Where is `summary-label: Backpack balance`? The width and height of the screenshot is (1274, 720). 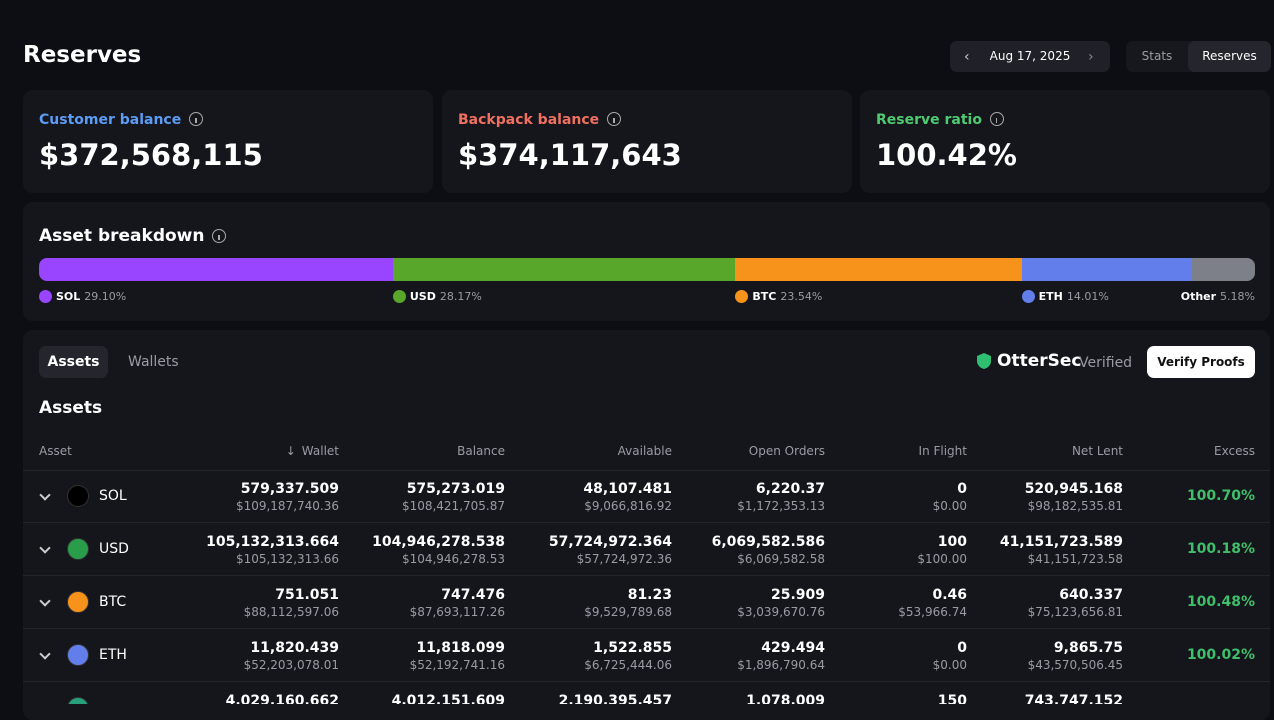 summary-label: Backpack balance is located at coordinates (540, 120).